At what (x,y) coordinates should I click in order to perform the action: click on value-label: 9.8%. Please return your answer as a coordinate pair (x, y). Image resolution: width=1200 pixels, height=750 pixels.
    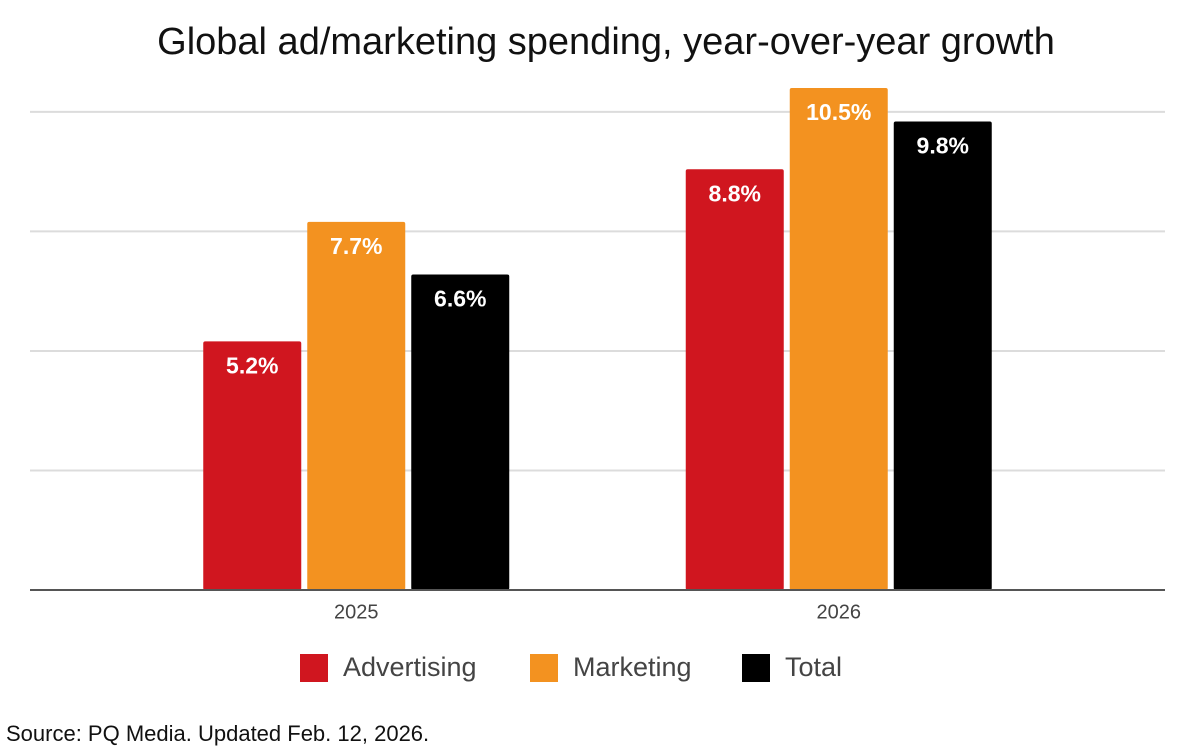
    Looking at the image, I should click on (943, 146).